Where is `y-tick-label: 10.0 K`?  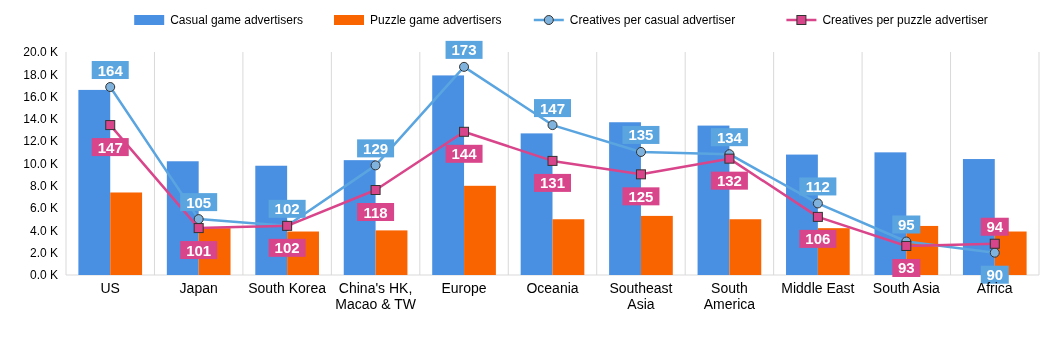
y-tick-label: 10.0 K is located at coordinates (40, 163).